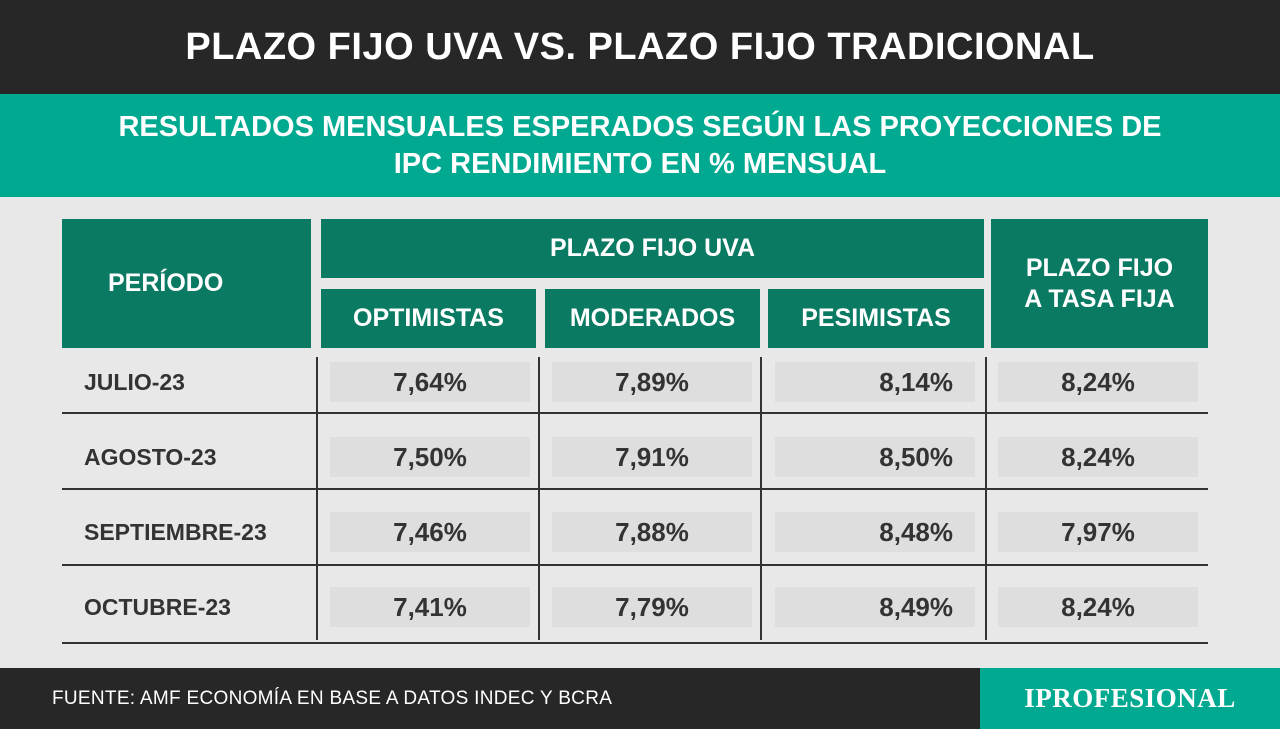  What do you see at coordinates (652, 318) in the screenshot?
I see `header-moderados: MODERADOS` at bounding box center [652, 318].